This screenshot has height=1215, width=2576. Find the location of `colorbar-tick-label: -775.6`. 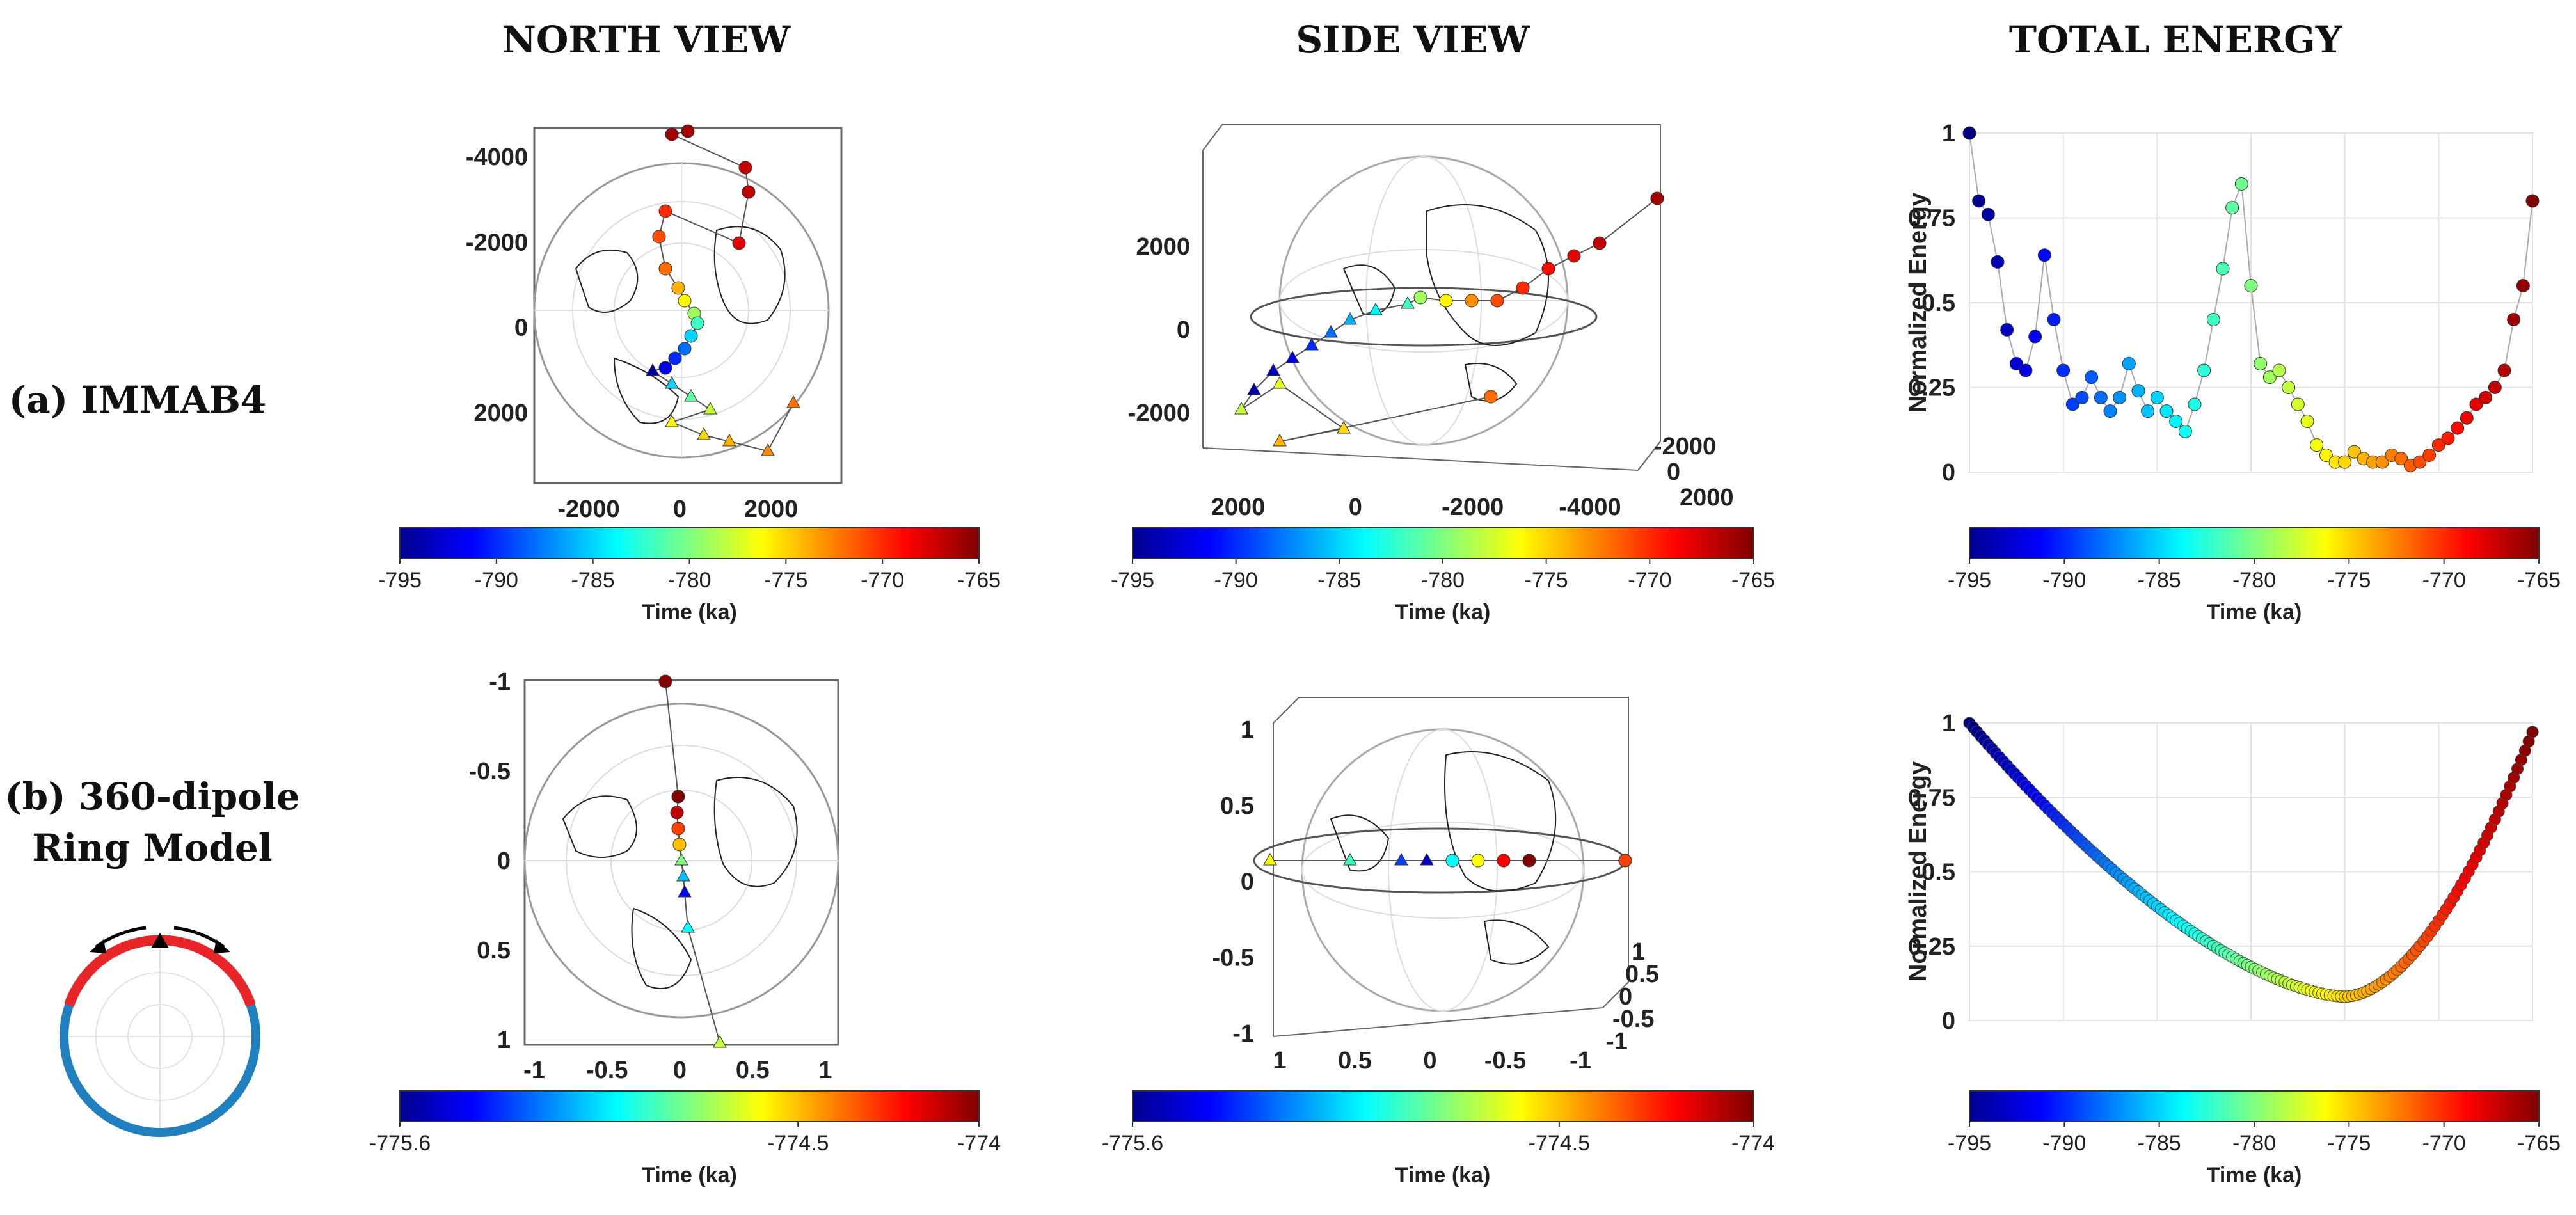

colorbar-tick-label: -775.6 is located at coordinates (400, 1143).